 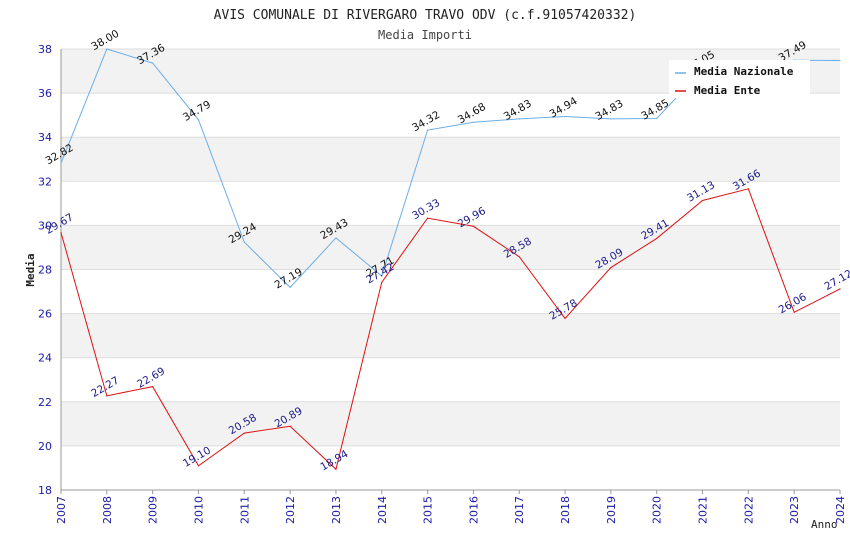 I want to click on x-tick-label: 2019, so click(x=611, y=510).